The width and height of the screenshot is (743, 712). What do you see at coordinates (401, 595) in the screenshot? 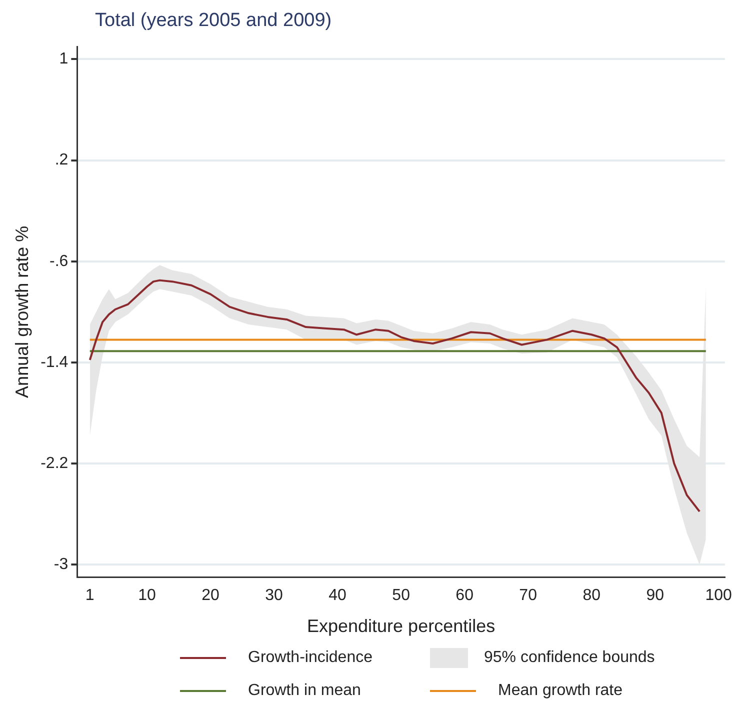
I see `x-tick-label: 50` at bounding box center [401, 595].